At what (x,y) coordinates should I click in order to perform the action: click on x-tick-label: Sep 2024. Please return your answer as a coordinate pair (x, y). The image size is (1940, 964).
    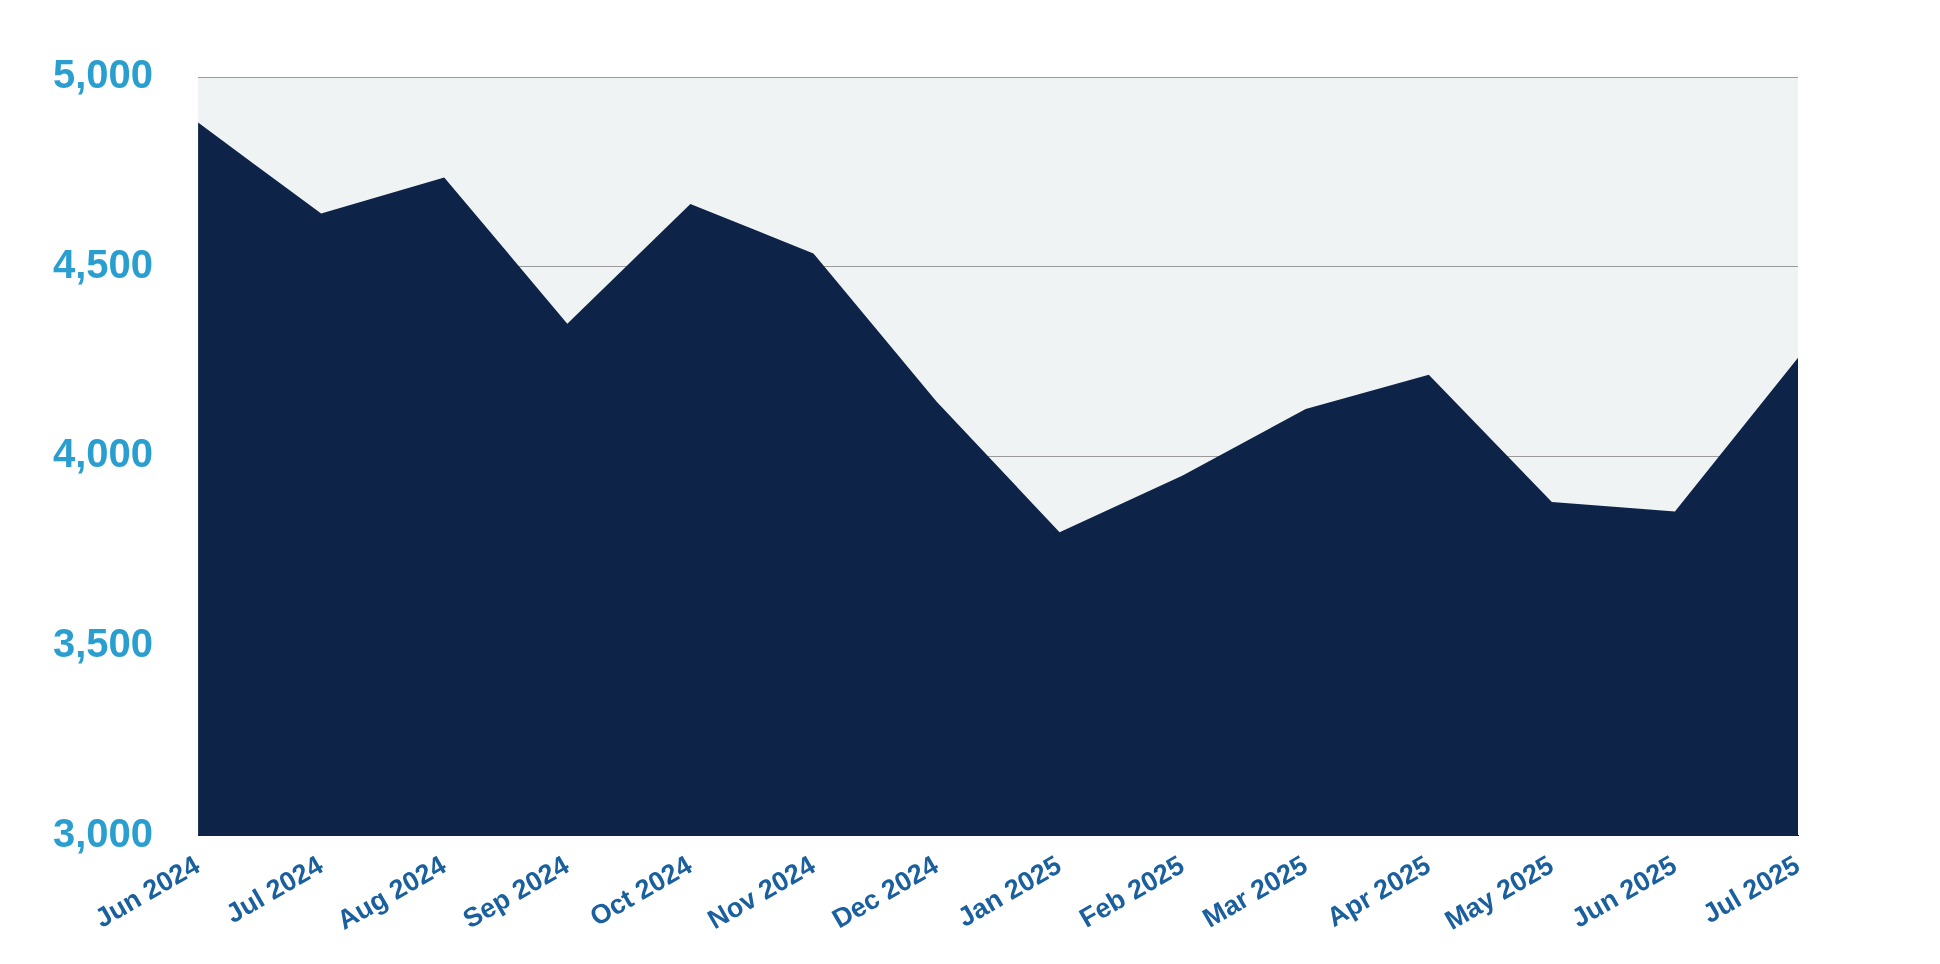
    Looking at the image, I should click on (516, 892).